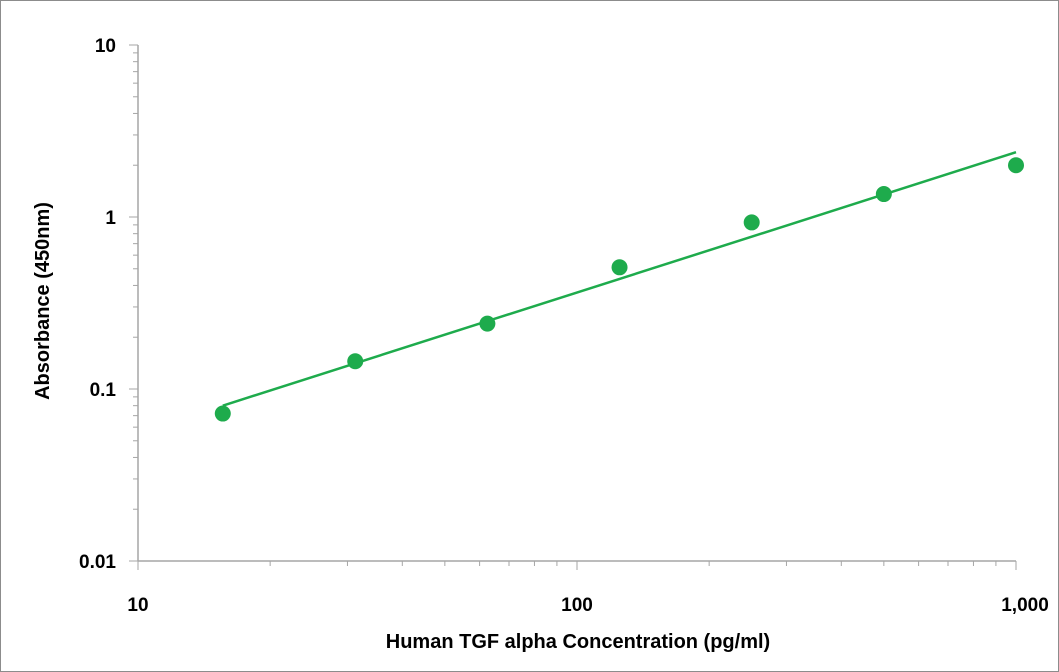 The height and width of the screenshot is (672, 1059). I want to click on y-axis-title: Absorbance (450nm), so click(43, 301).